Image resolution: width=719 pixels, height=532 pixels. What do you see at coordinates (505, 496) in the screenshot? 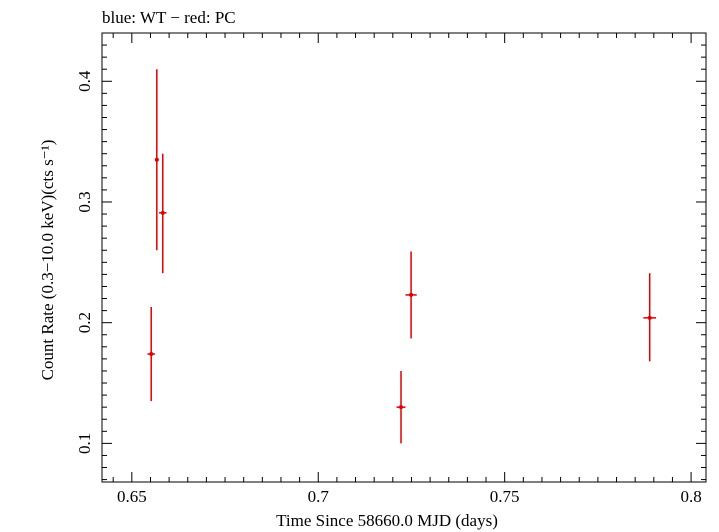
I see `x-tick-label: 0.75` at bounding box center [505, 496].